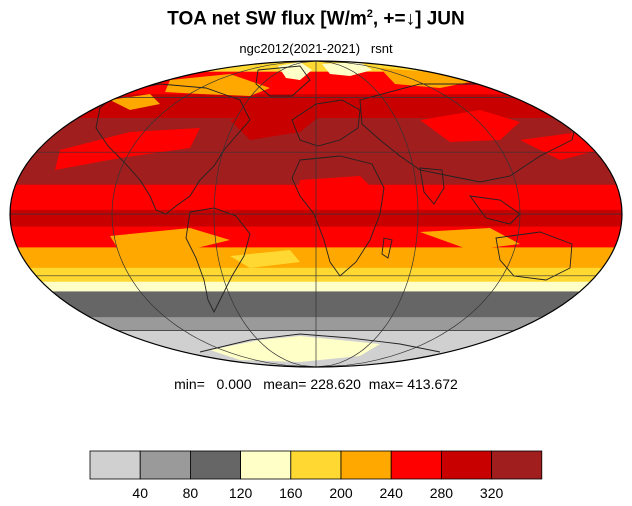 Image resolution: width=632 pixels, height=506 pixels. Describe the element at coordinates (338, 190) in the screenshot. I see `sahara-red-patch` at that location.